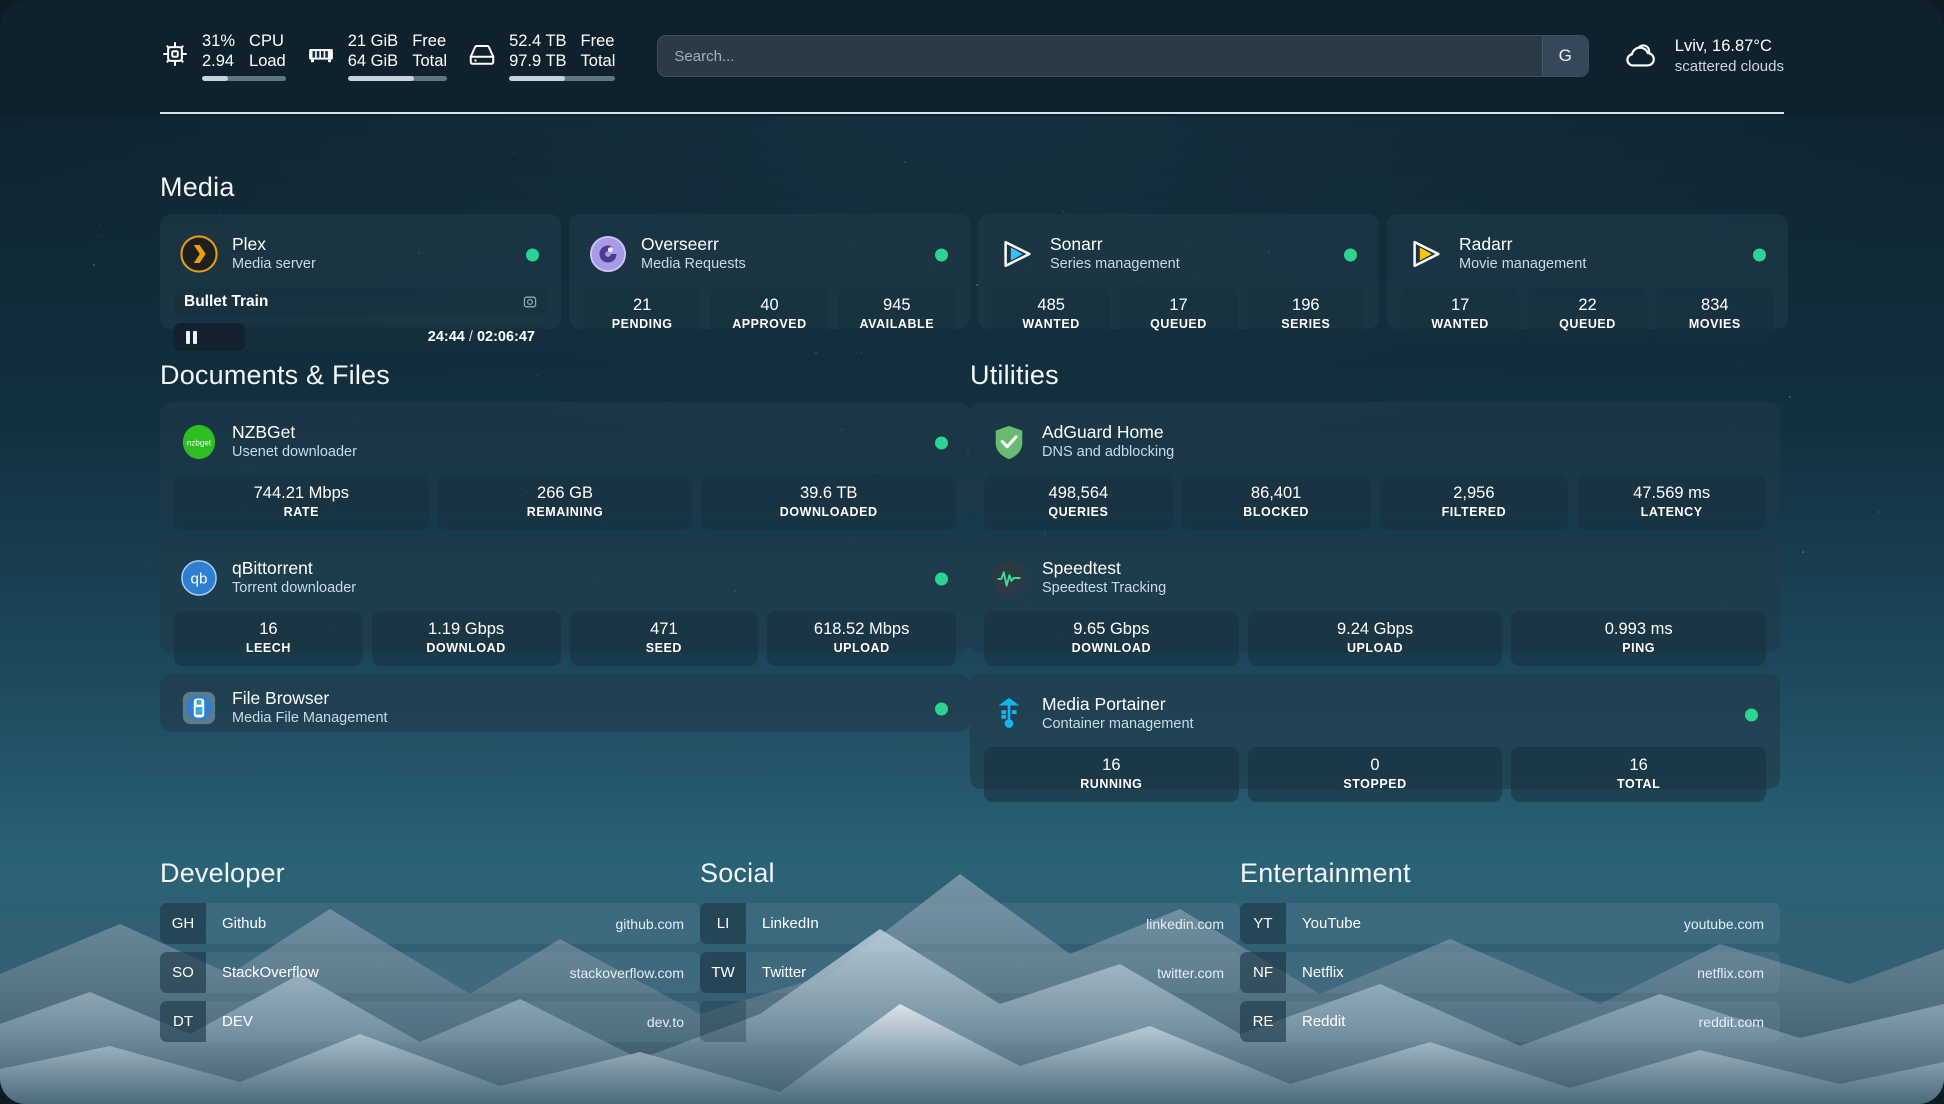 This screenshot has height=1104, width=1944. I want to click on disk-value-top: 52.4 TB, so click(538, 41).